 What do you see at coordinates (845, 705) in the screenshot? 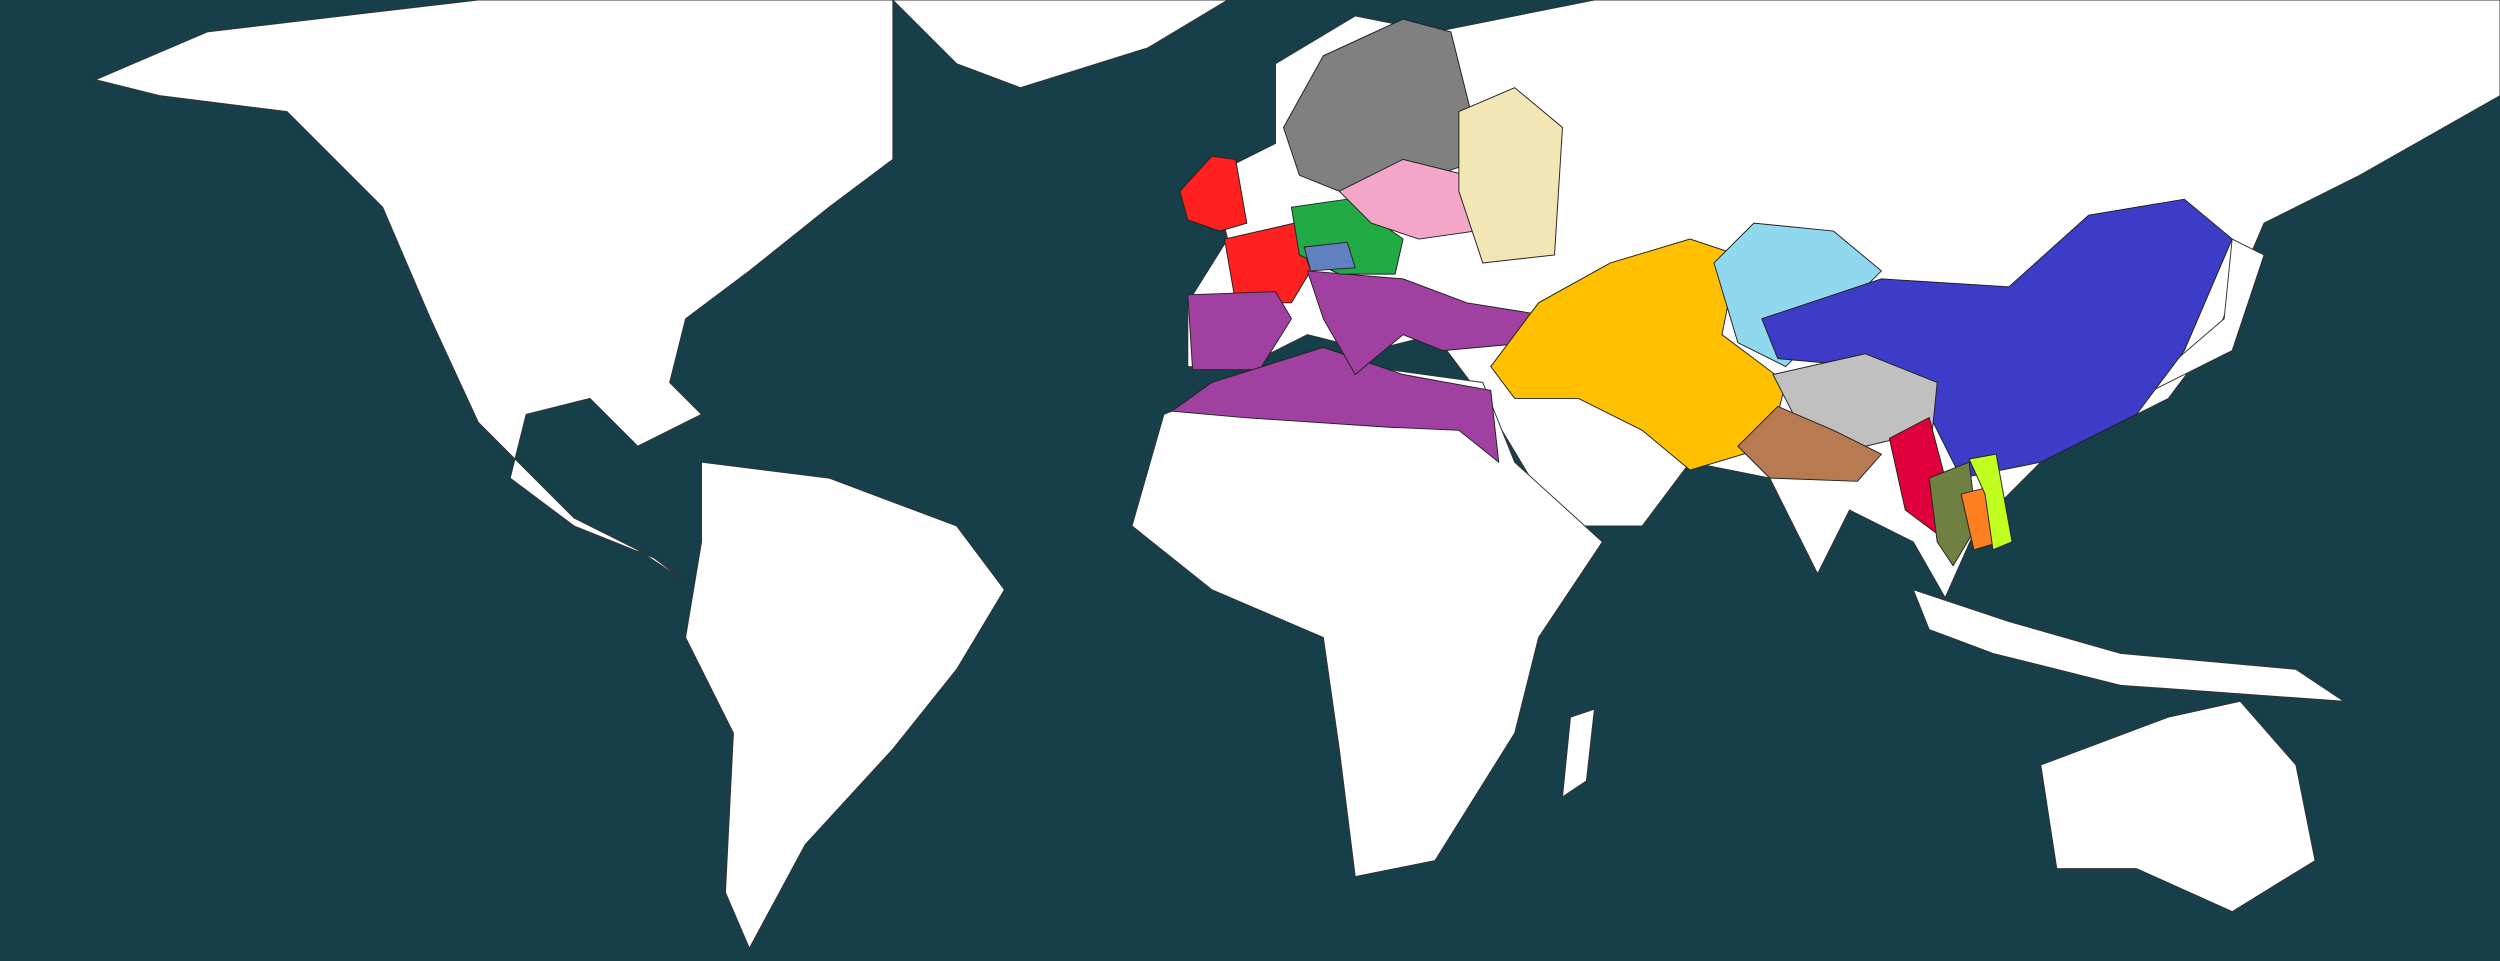
I see `south-america` at bounding box center [845, 705].